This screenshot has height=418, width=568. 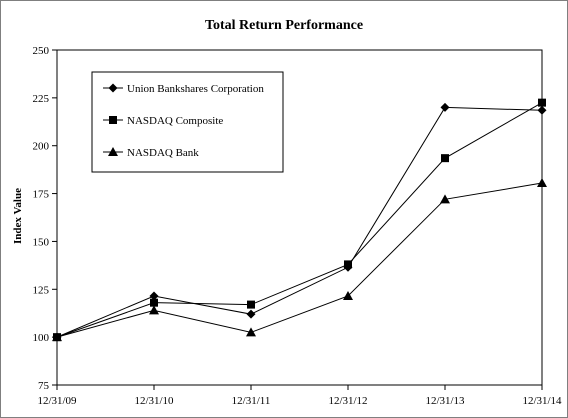 I want to click on y-tick-label: 150, so click(x=41, y=242).